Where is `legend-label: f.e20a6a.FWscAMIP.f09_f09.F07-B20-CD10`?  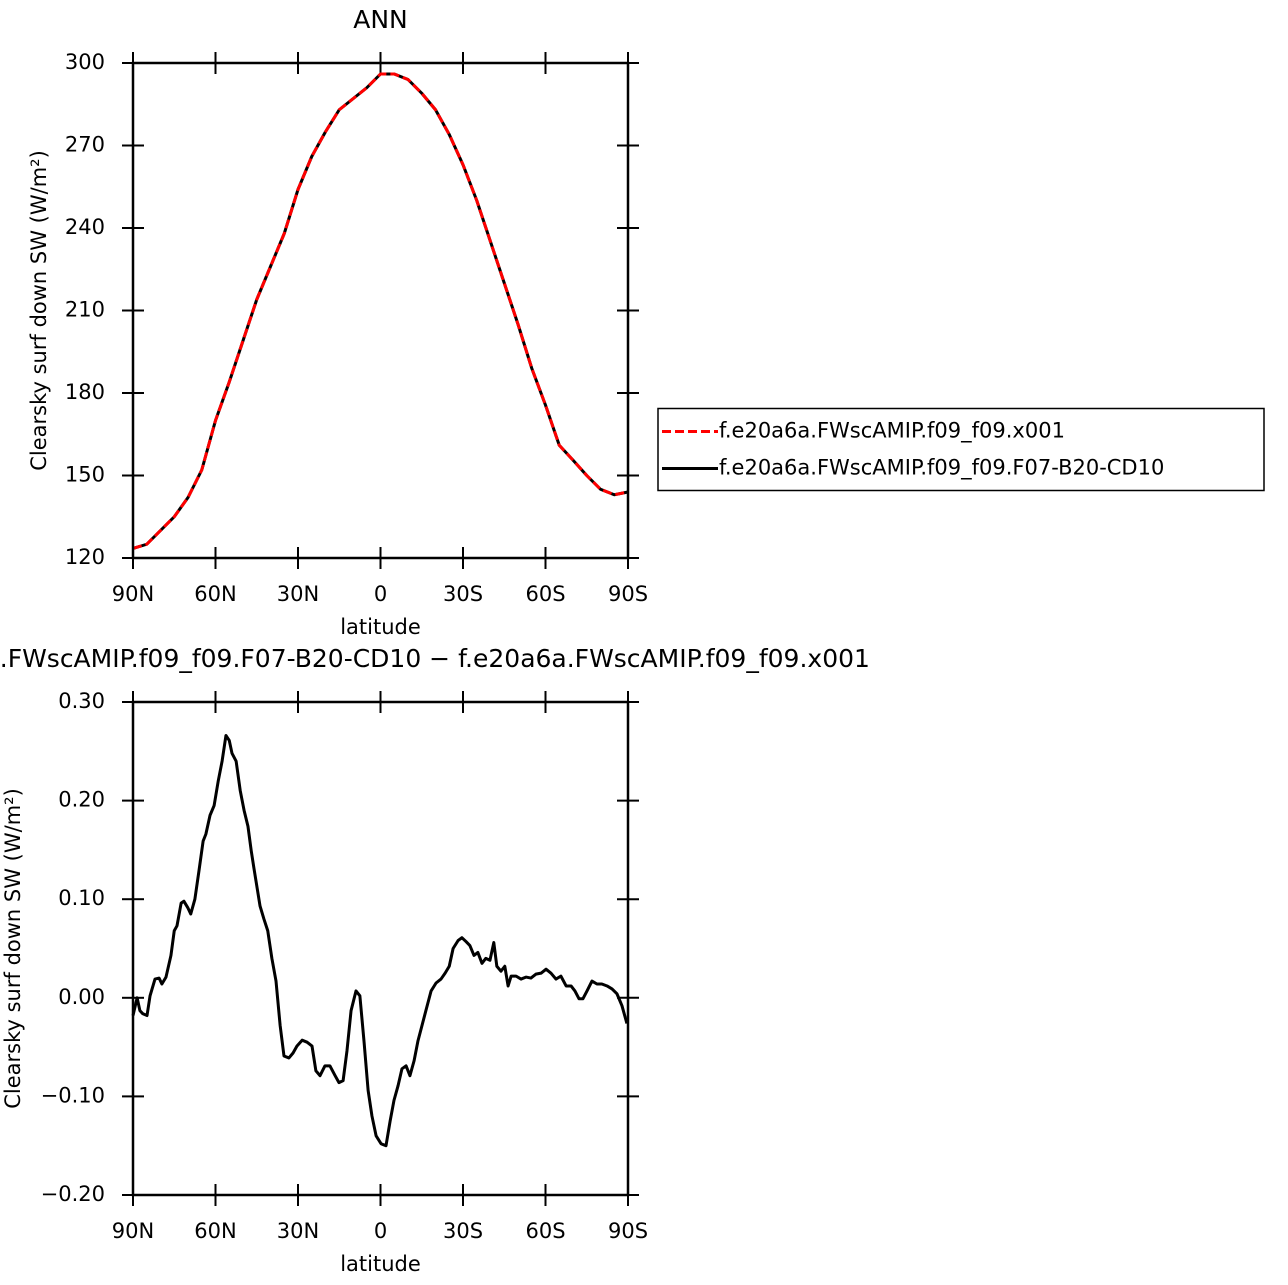 legend-label: f.e20a6a.FWscAMIP.f09_f09.F07-B20-CD10 is located at coordinates (941, 468).